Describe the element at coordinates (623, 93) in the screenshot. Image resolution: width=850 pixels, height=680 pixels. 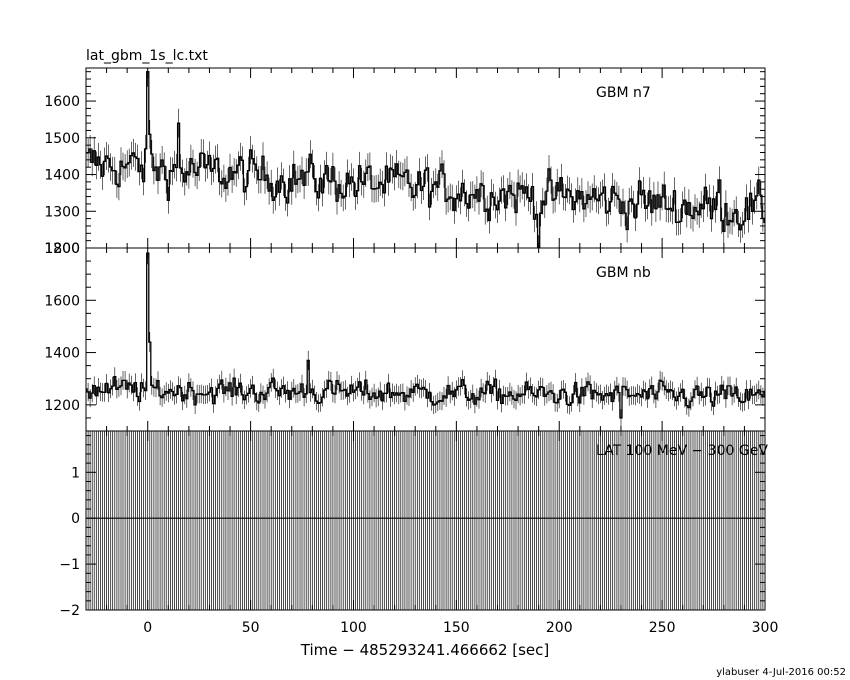
I see `gbm-n7-label: GBM n7` at that location.